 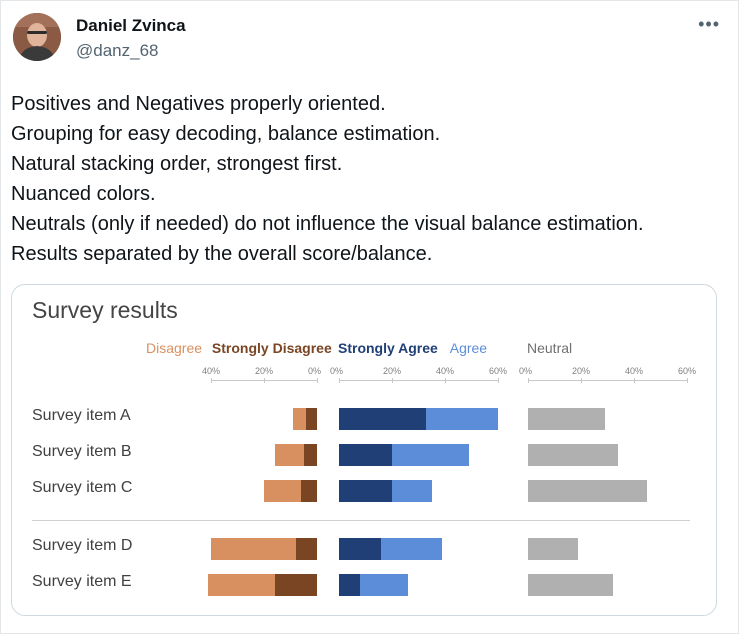 I want to click on legend-neutral-label: Neutral, so click(x=550, y=348).